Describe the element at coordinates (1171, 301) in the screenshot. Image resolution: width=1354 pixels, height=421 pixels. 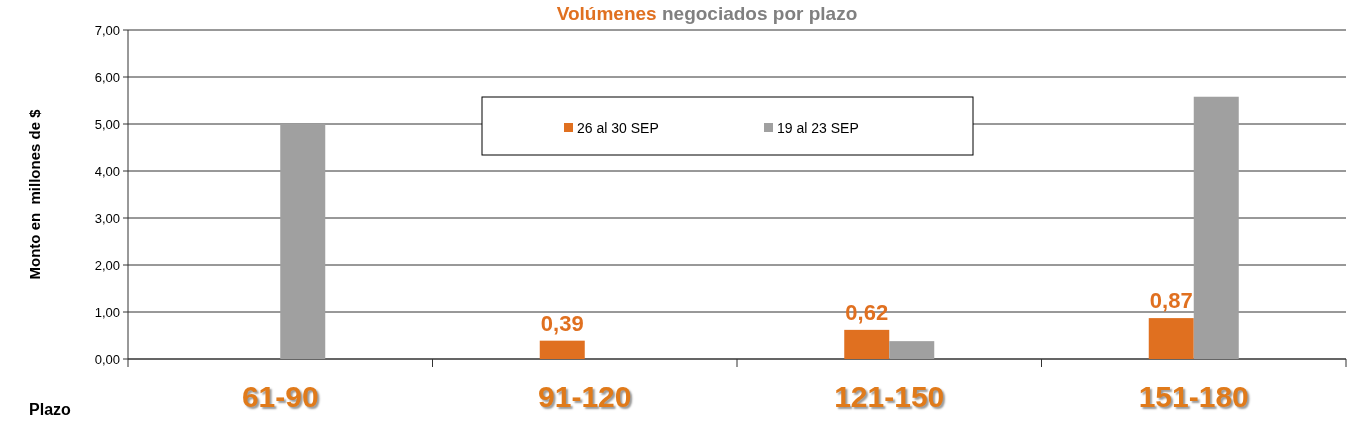
I see `data-label: 0,87` at that location.